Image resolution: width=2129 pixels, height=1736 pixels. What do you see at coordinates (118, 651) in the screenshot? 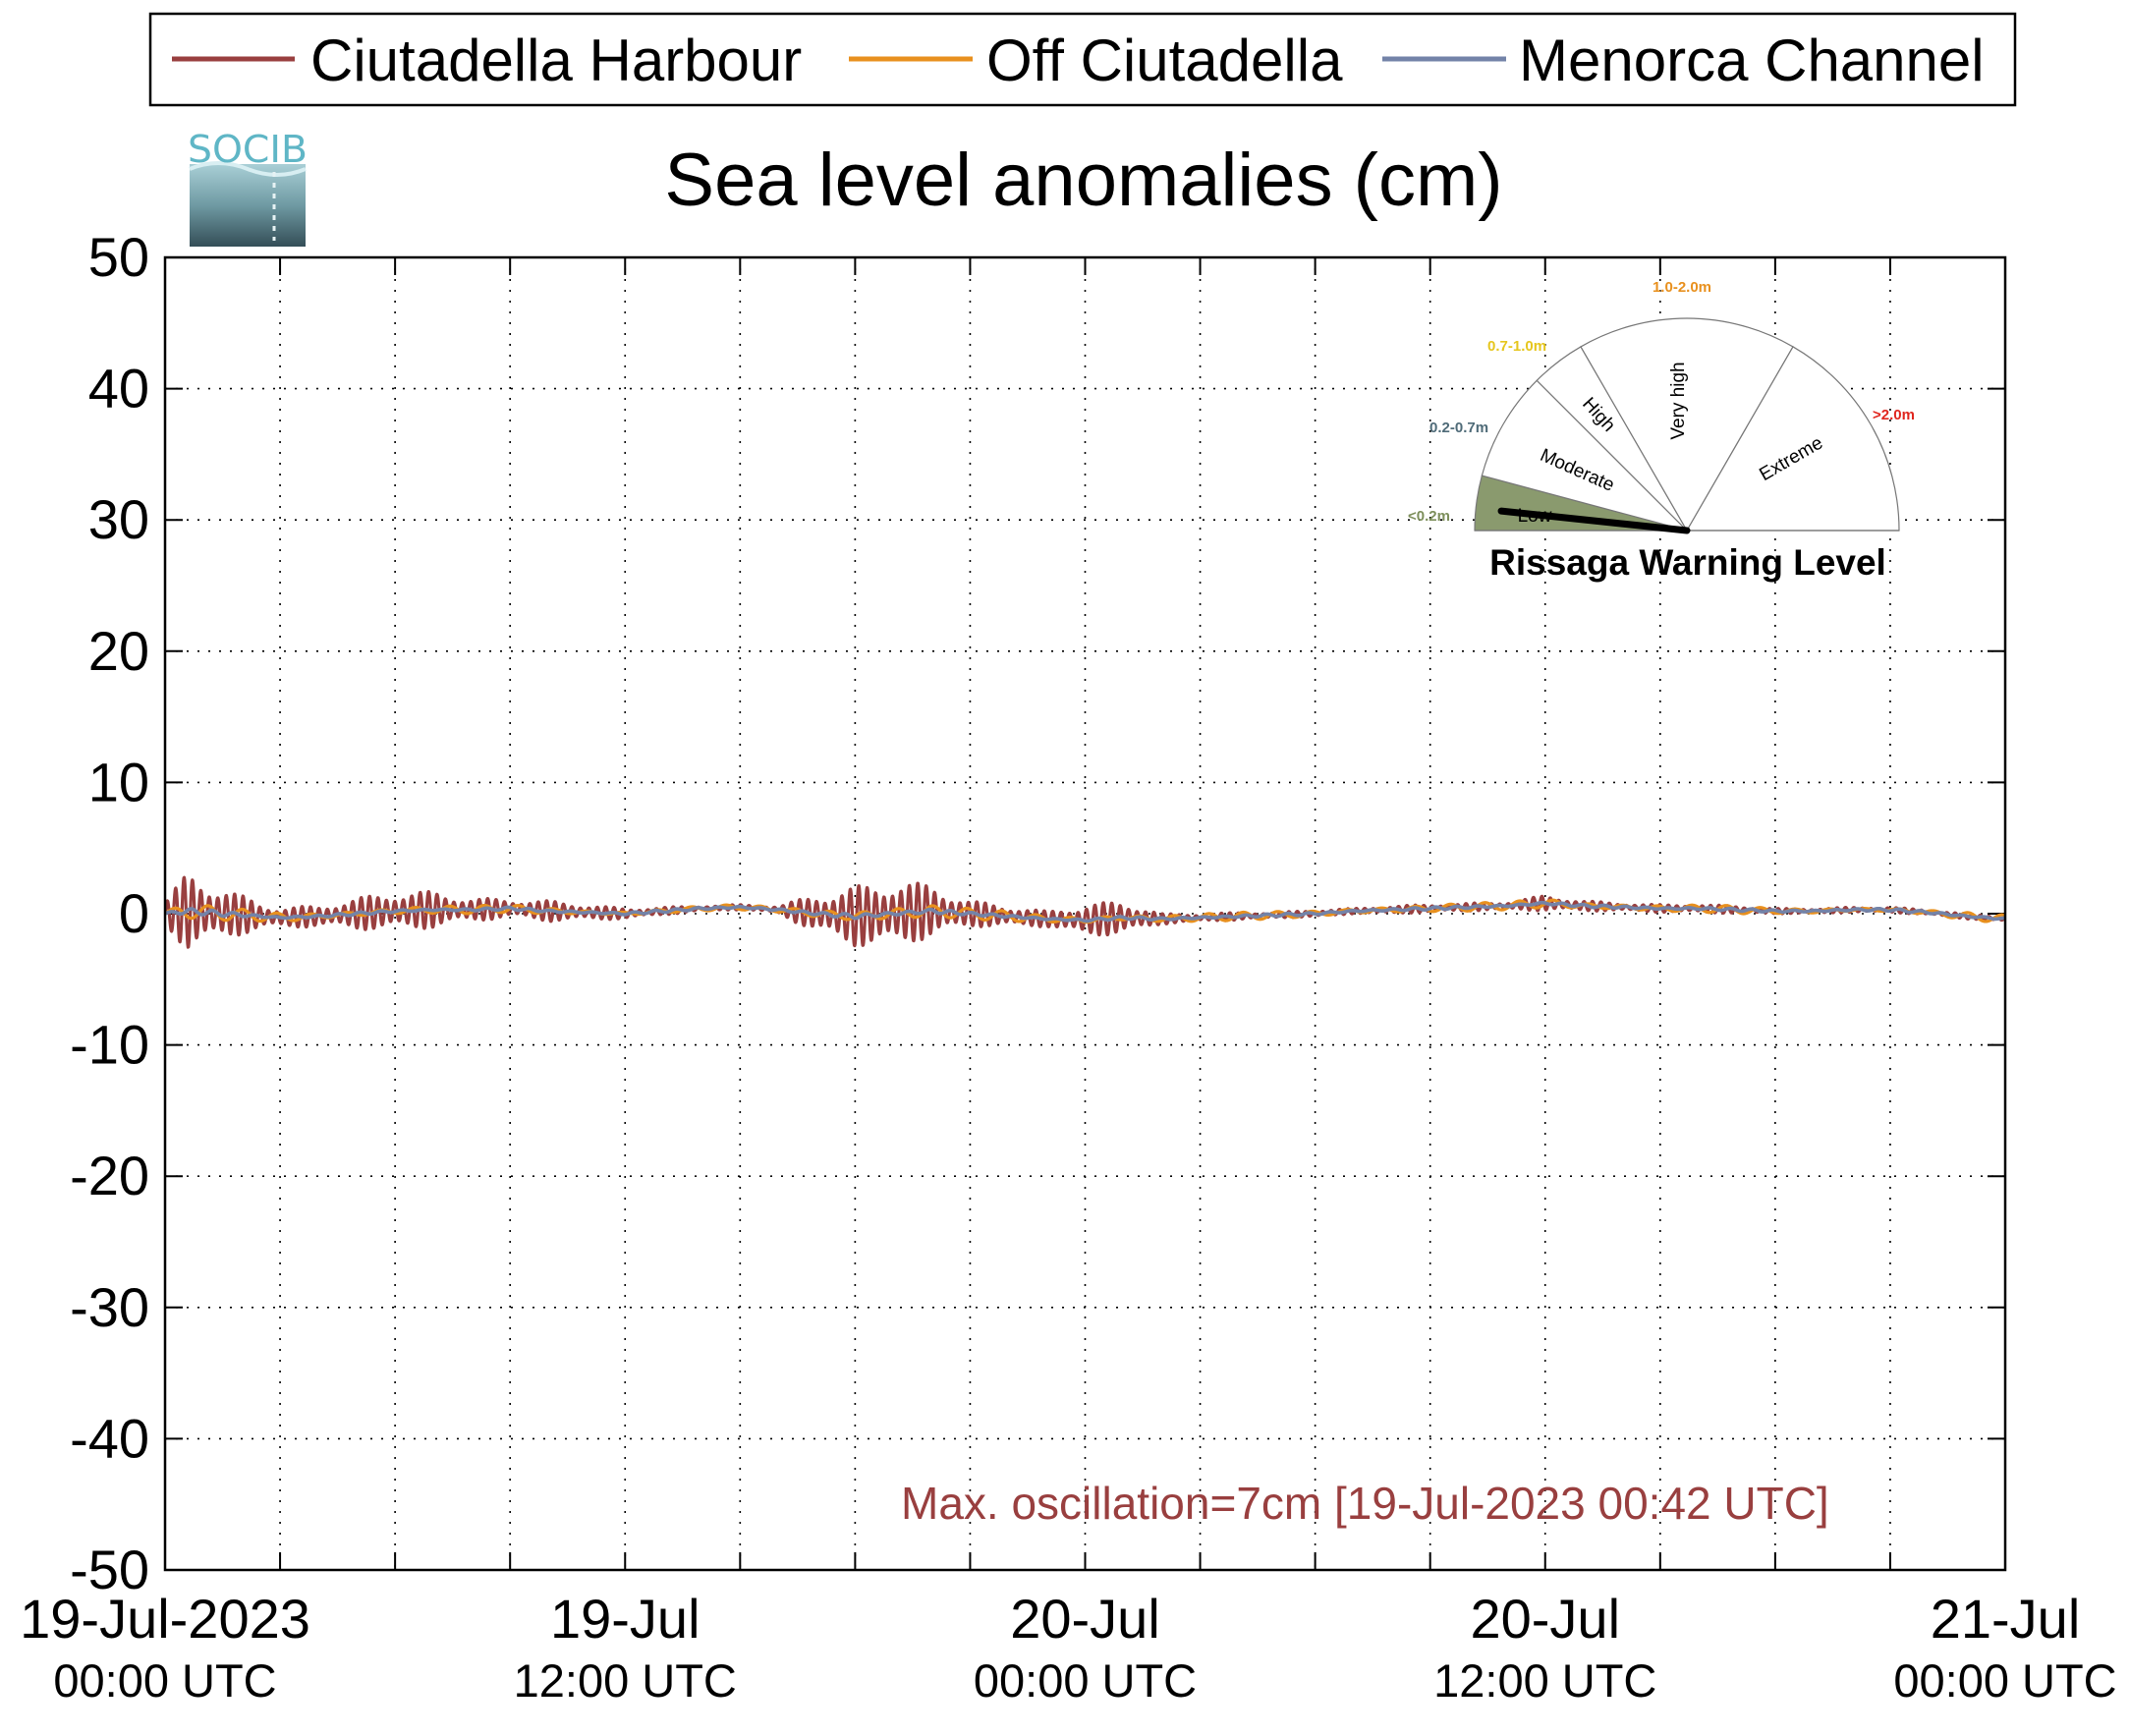
I see `y-tick-label: 20` at bounding box center [118, 651].